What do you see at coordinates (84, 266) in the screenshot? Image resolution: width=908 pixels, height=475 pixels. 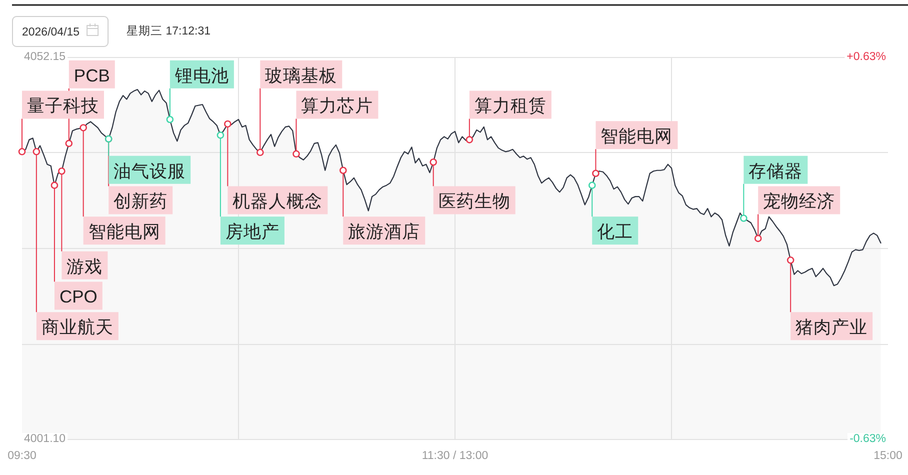 I see `data-label: 游戏` at bounding box center [84, 266].